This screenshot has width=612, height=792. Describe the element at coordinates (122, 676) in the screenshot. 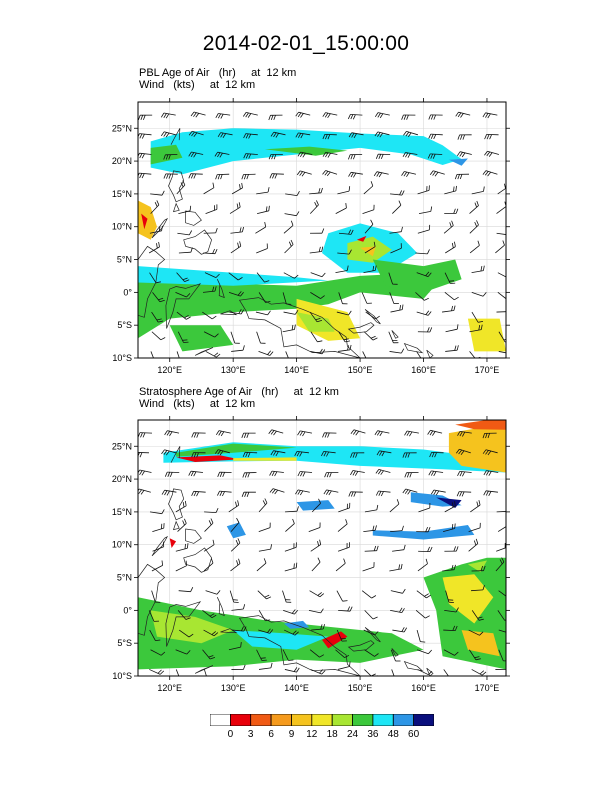

I see `lat-tick-label: 10°S` at that location.